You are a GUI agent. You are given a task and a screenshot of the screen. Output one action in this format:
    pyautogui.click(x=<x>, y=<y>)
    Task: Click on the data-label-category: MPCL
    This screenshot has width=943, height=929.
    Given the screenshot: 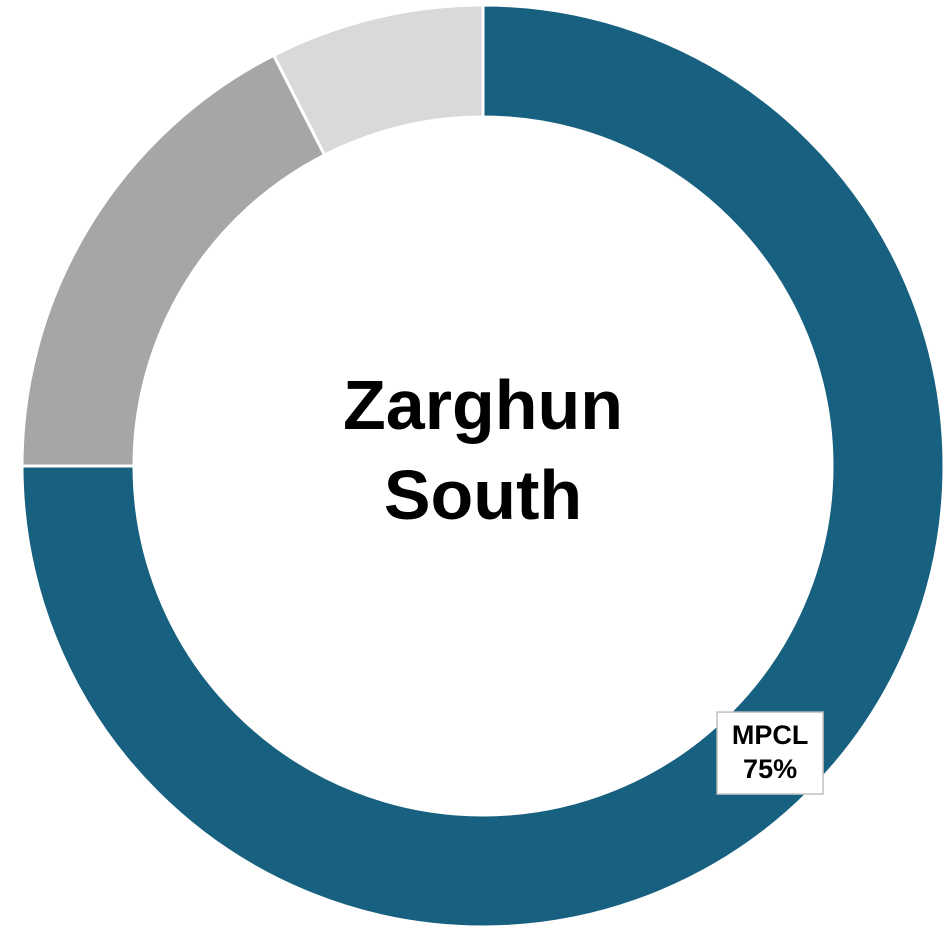 What is the action you would take?
    pyautogui.click(x=770, y=735)
    